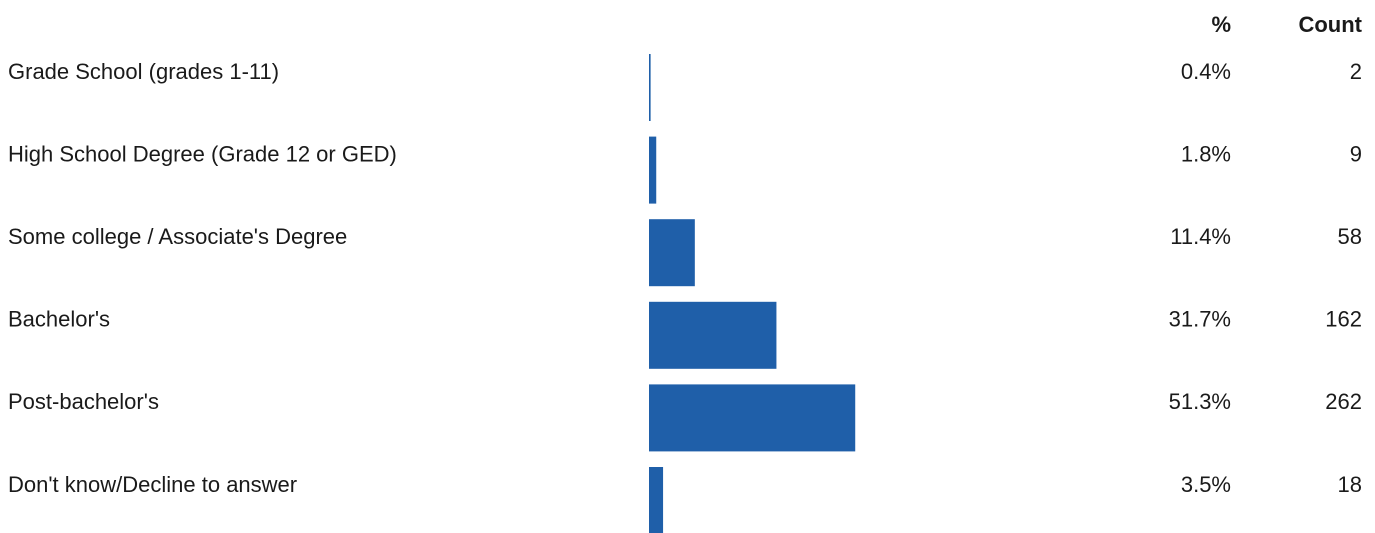  Describe the element at coordinates (1206, 484) in the screenshot. I see `percent-label: 3.5%` at that location.